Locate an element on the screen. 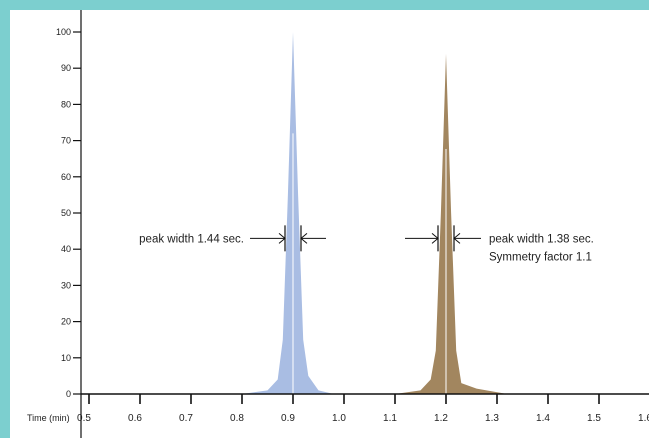 This screenshot has width=649, height=438. y-tick-label-100: 100 is located at coordinates (63, 32).